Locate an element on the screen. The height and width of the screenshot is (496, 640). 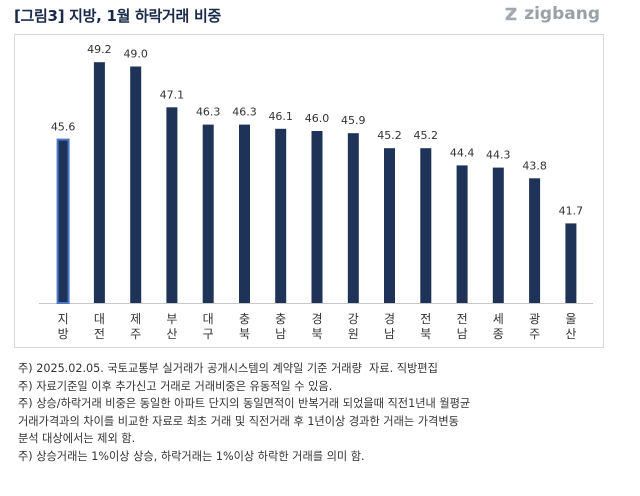
bar-부산 is located at coordinates (172, 205).